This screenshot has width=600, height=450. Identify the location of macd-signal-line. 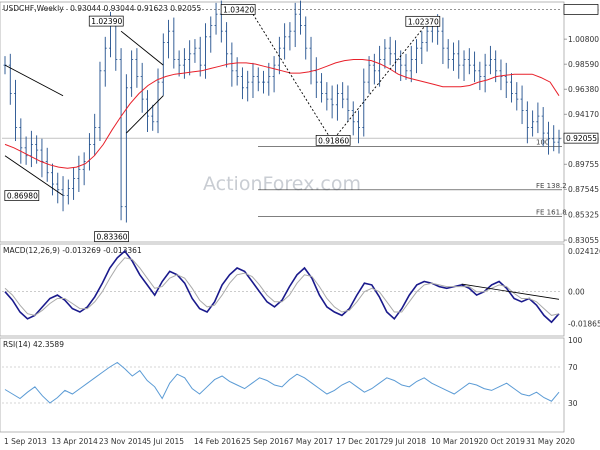
(282, 286).